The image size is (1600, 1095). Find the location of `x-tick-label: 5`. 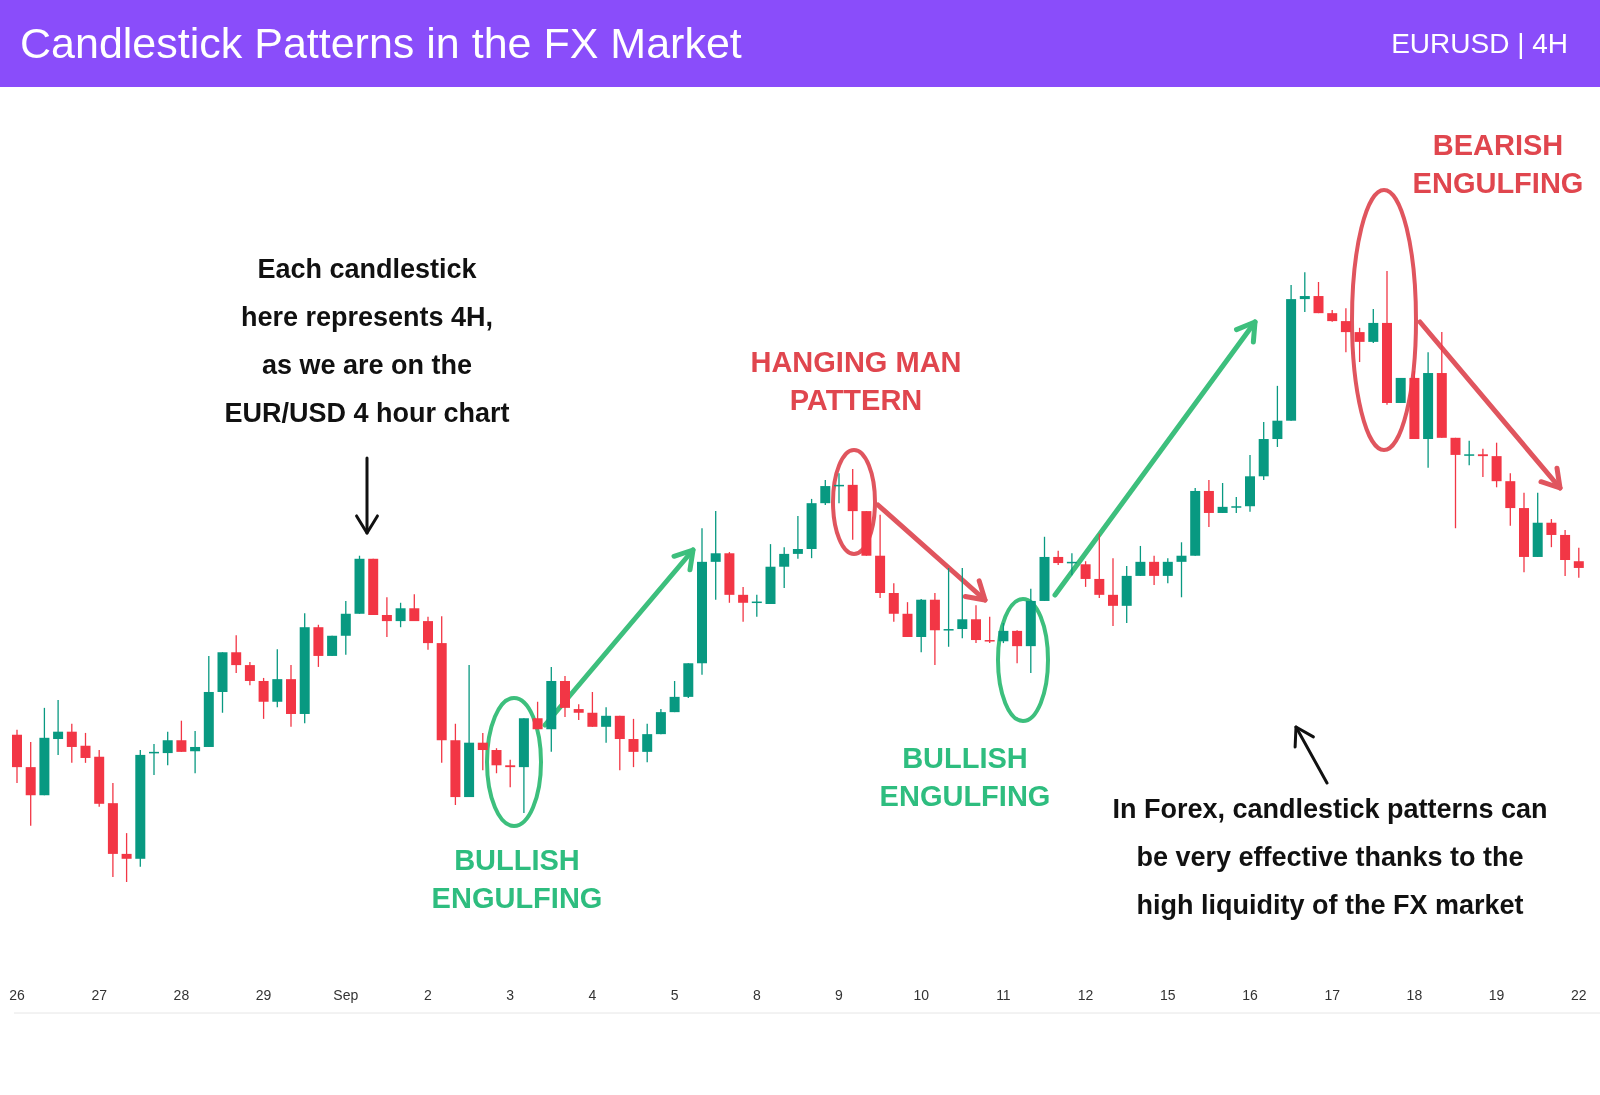

x-tick-label: 5 is located at coordinates (674, 995).